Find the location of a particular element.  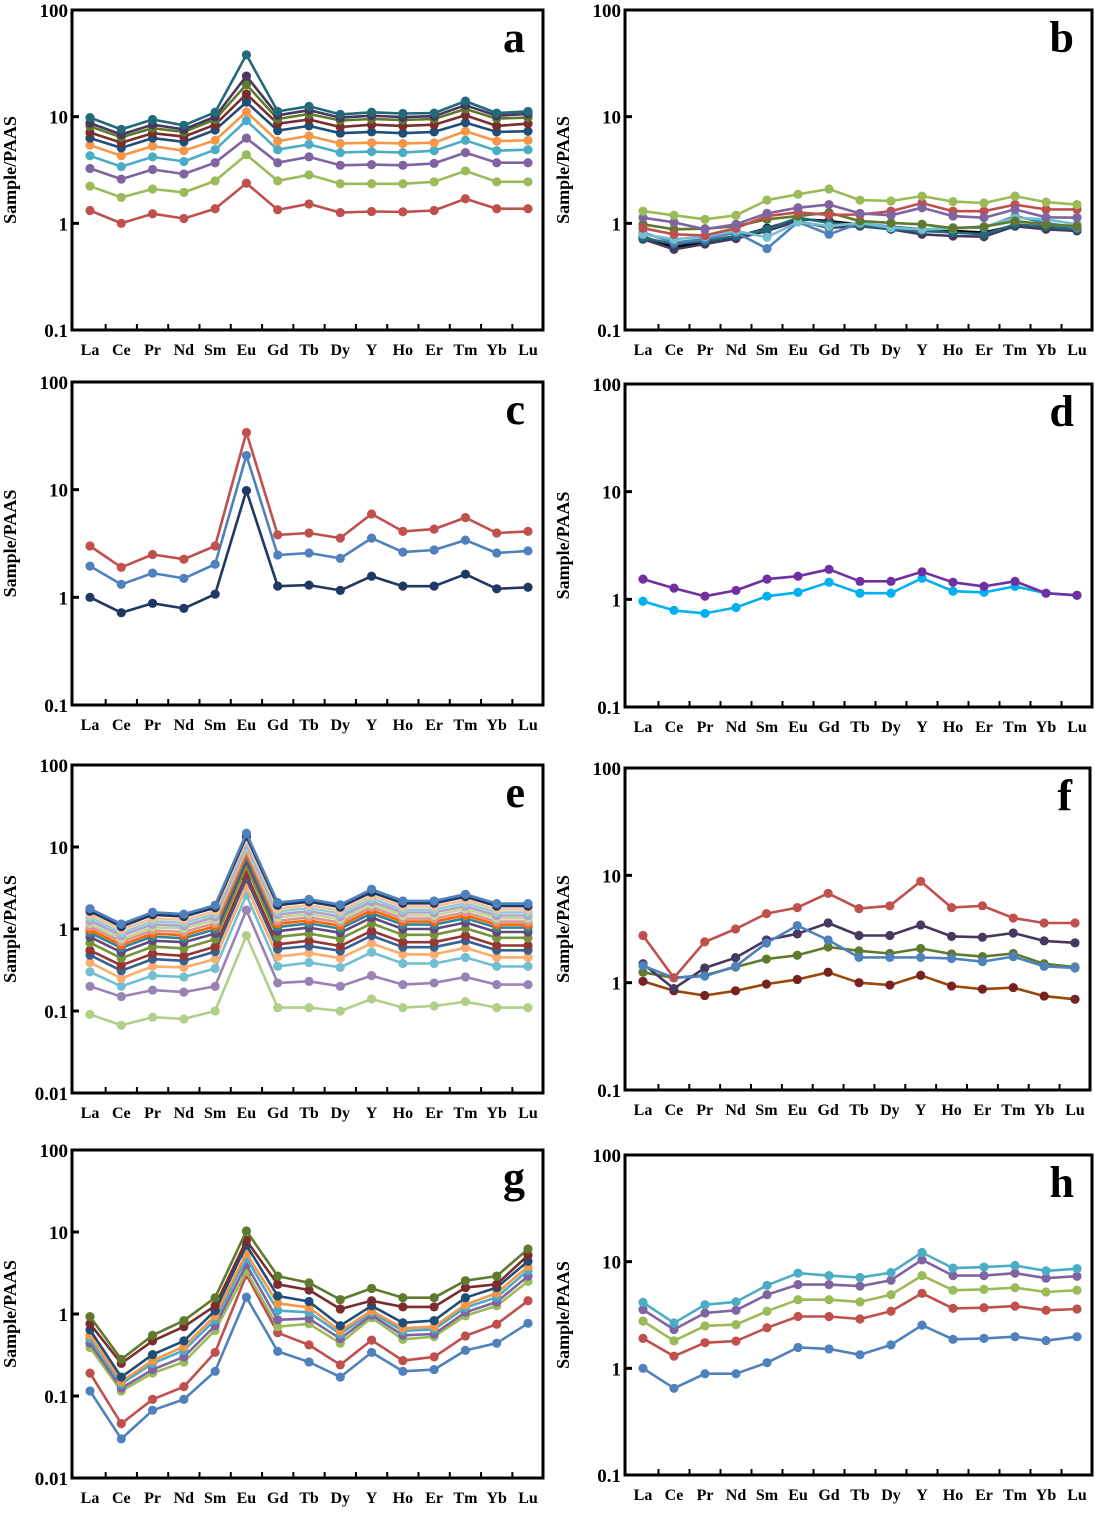

x-tick-label: Lu is located at coordinates (1077, 727).